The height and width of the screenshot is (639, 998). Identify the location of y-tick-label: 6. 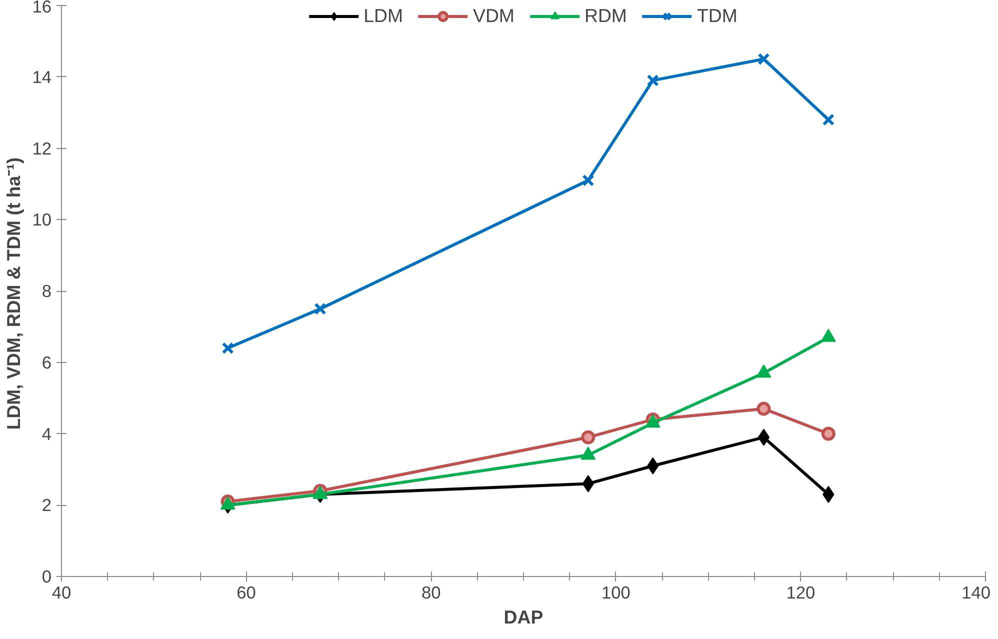
(47, 362).